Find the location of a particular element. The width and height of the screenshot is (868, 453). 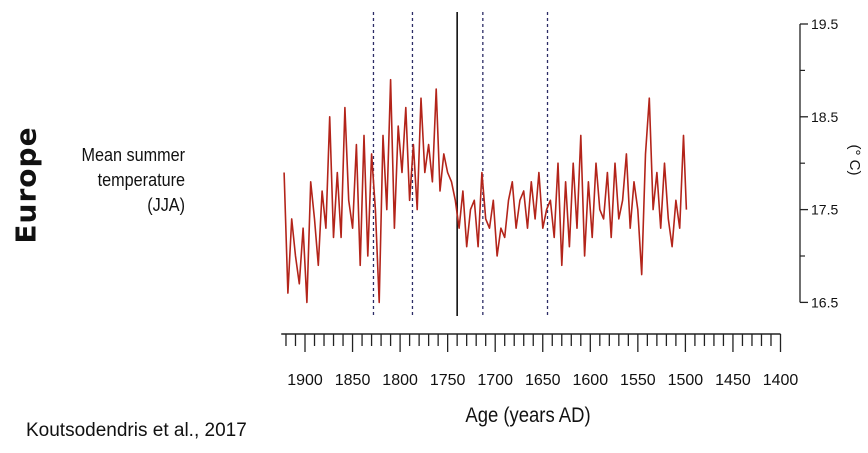

y-tick-label: 18.5 is located at coordinates (824, 117).